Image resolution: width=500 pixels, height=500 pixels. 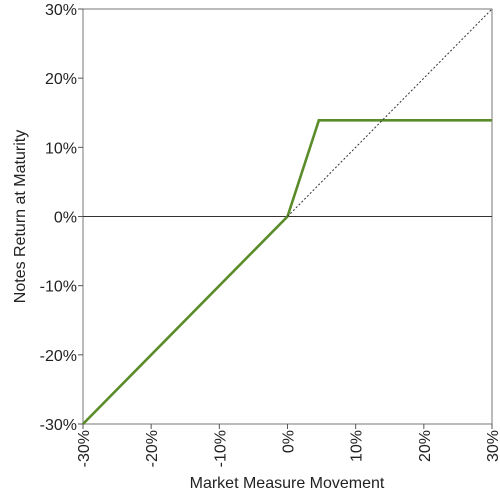 What do you see at coordinates (220, 448) in the screenshot?
I see `x-tick-label: -10%` at bounding box center [220, 448].